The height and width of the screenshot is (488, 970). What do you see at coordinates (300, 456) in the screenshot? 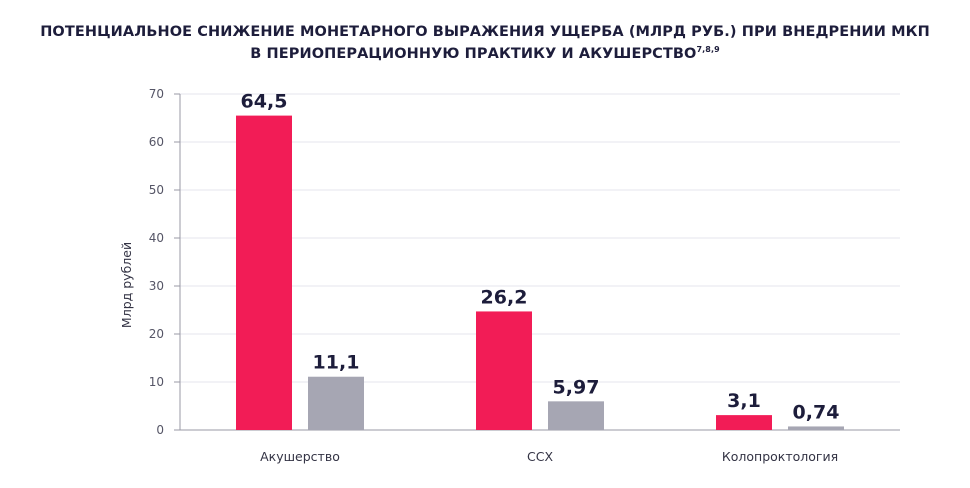
I see `x-tick-label: Акушерство` at bounding box center [300, 456].